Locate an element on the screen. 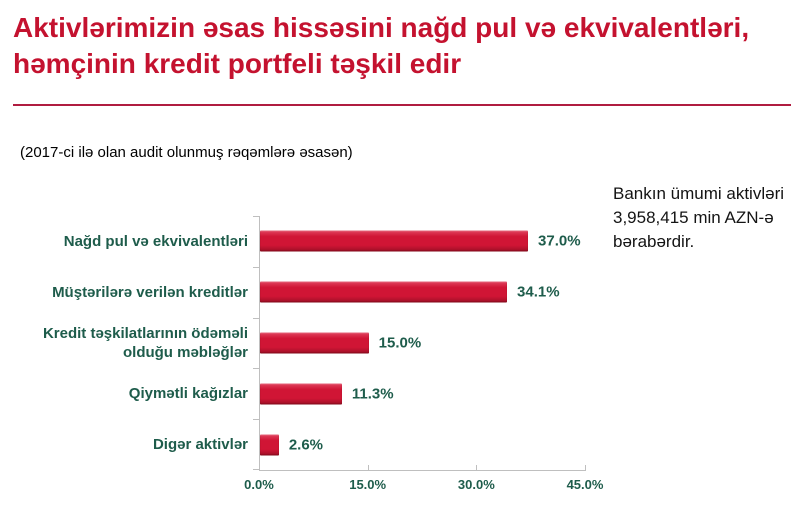  chart-row: Nağd pul və ekvivalentləri 37.0% is located at coordinates (308, 241).